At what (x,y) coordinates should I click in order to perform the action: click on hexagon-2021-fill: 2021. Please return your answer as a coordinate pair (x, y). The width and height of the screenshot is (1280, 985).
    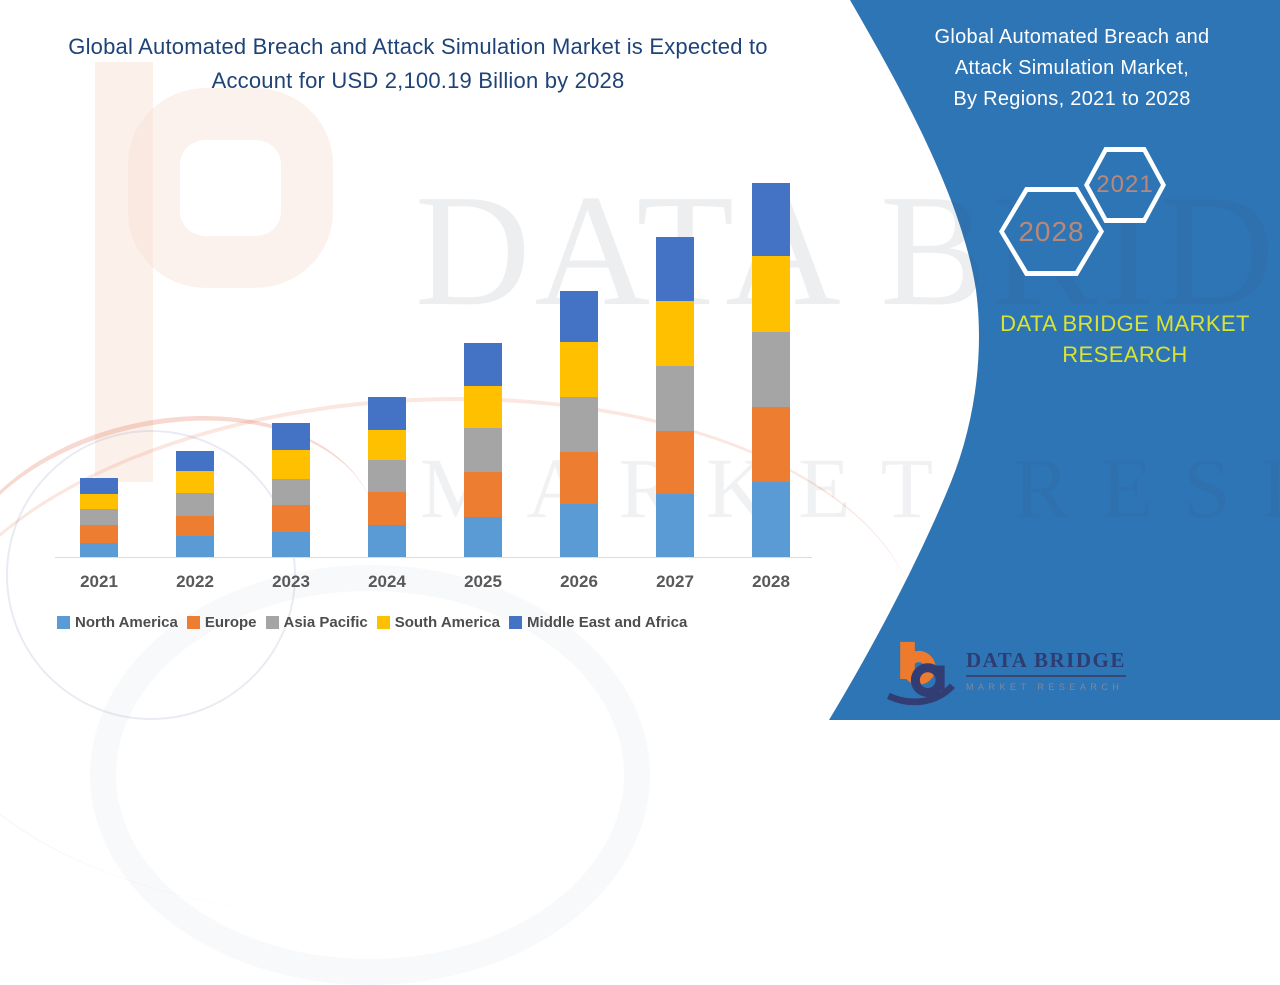
    Looking at the image, I should click on (1125, 185).